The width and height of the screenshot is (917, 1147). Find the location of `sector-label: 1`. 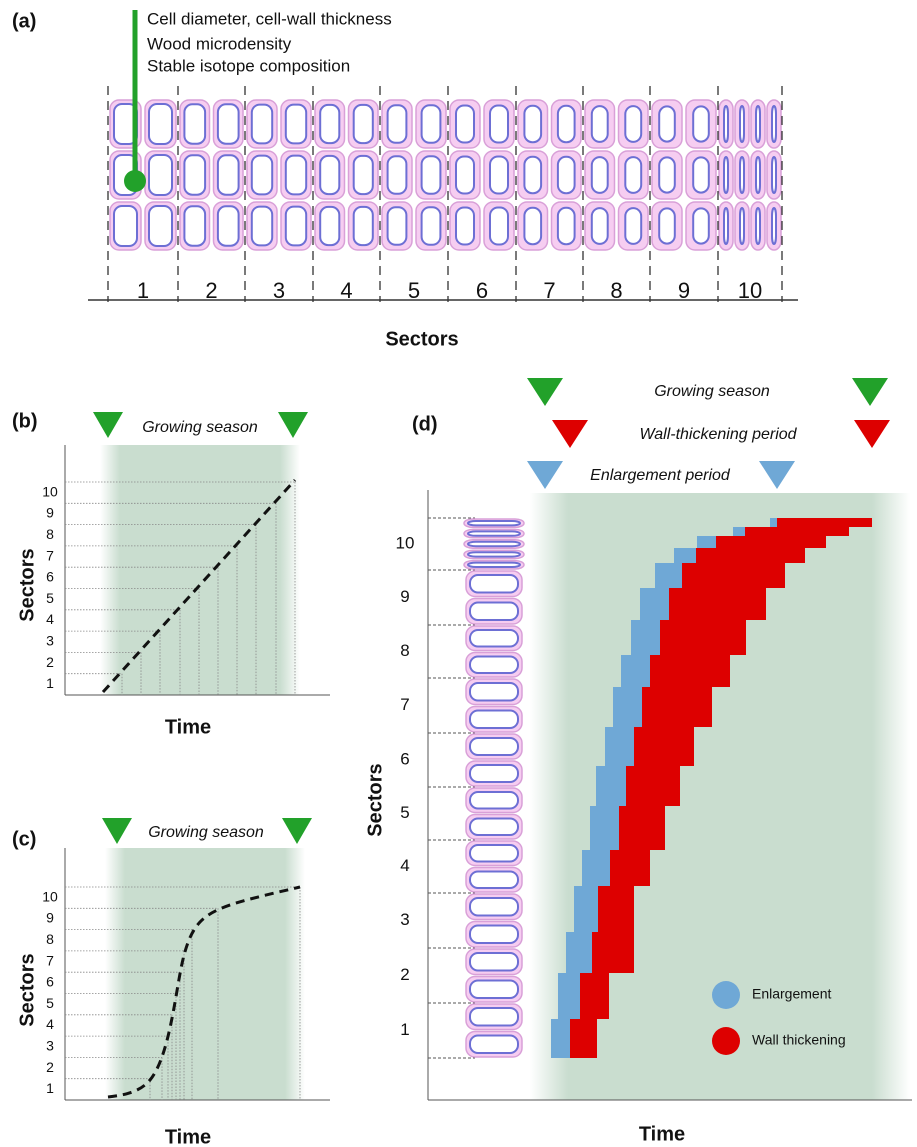

sector-label: 1 is located at coordinates (143, 290).